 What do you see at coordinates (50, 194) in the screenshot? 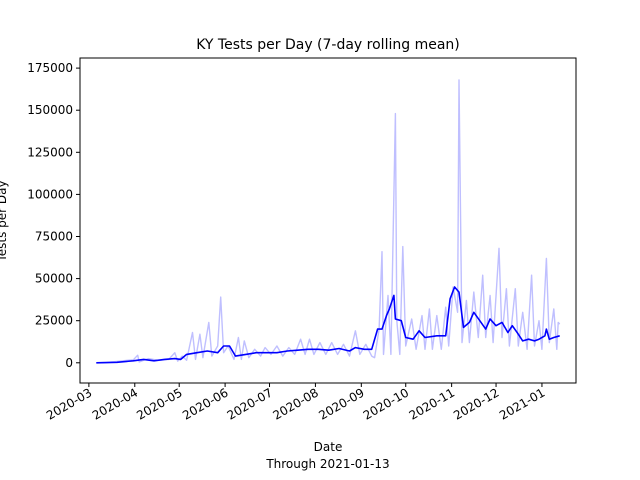
I see `y-tick-label: 100000` at bounding box center [50, 194].